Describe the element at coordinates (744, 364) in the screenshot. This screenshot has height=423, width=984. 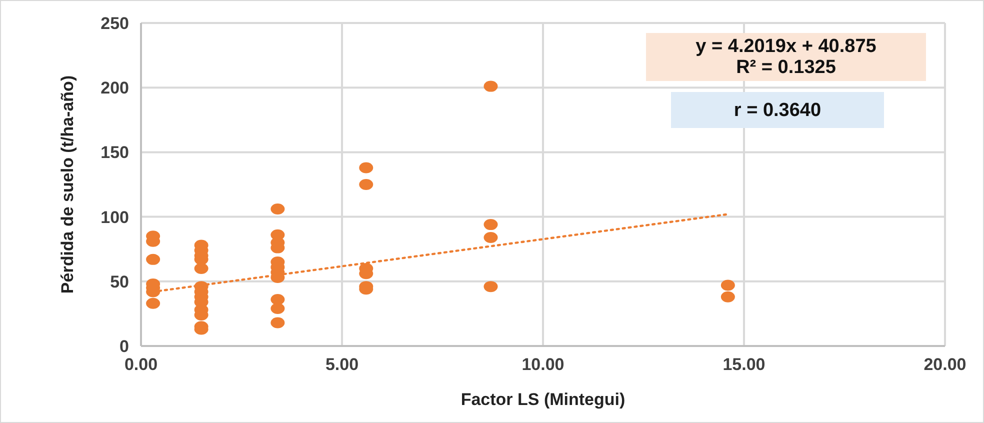
I see `x-tick-label: 15.00` at that location.